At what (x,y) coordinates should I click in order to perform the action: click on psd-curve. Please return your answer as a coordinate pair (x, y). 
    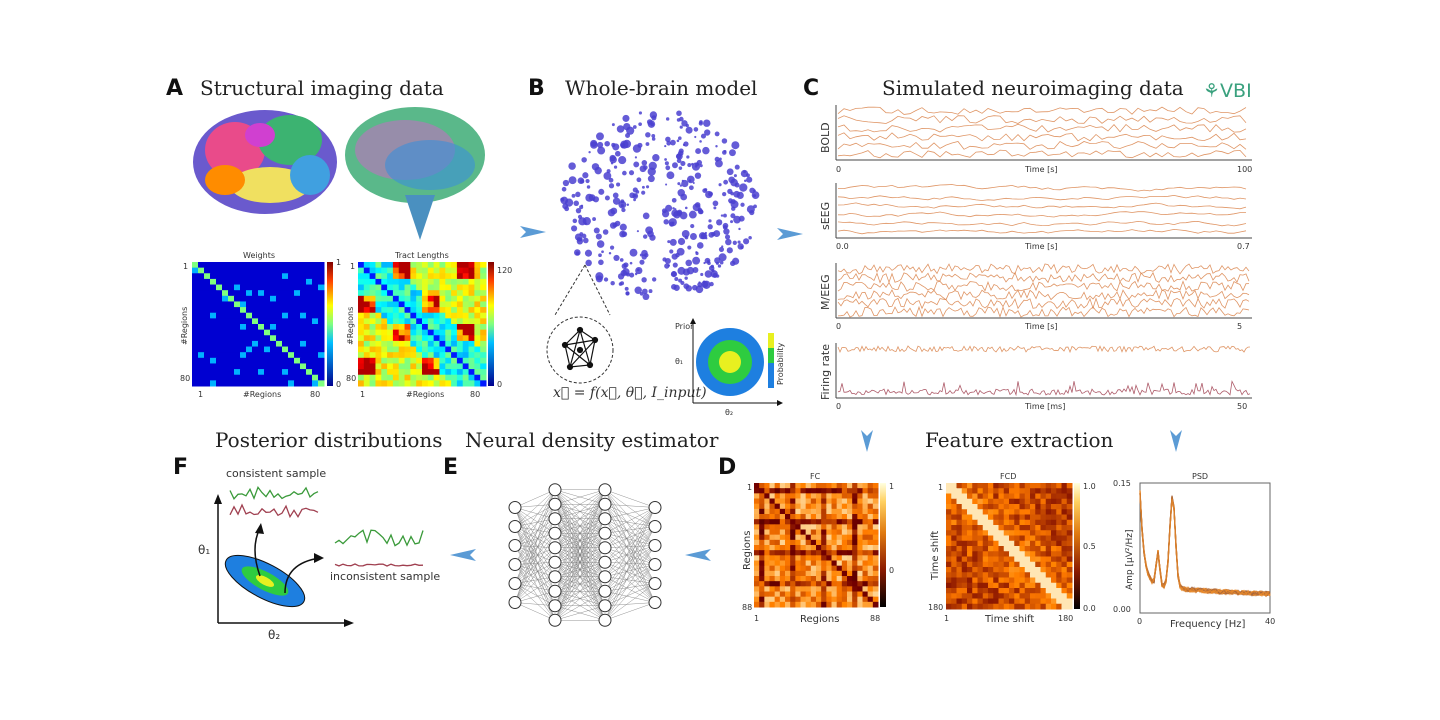
    Looking at the image, I should click on (1205, 545).